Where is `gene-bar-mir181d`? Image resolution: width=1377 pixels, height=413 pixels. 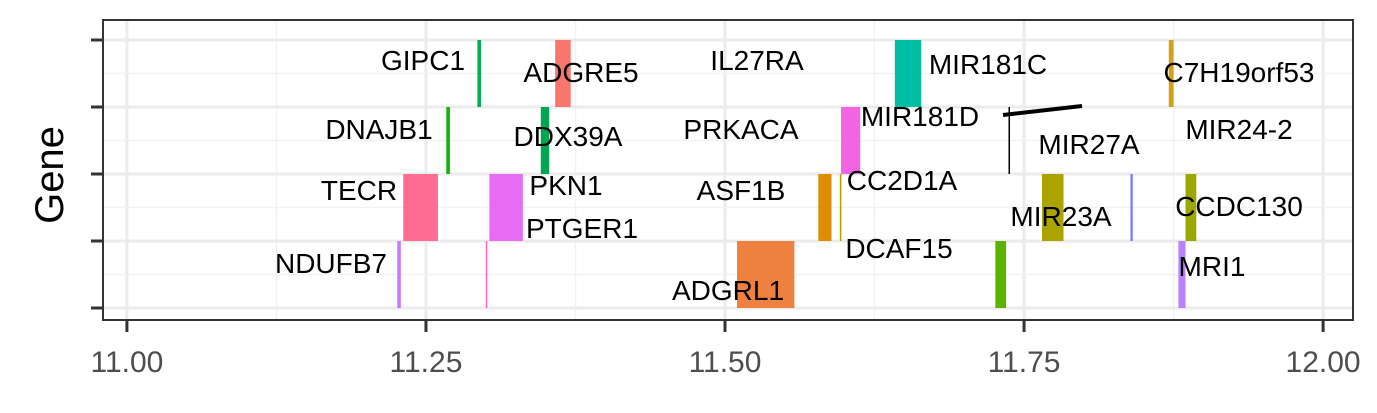
gene-bar-mir181d is located at coordinates (1009, 140).